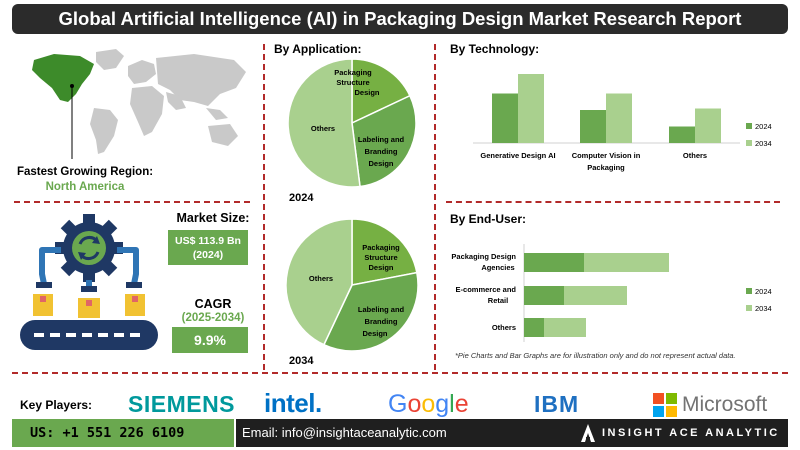 The image size is (800, 450). What do you see at coordinates (321, 278) in the screenshot?
I see `pie-2034-label-others: Others` at bounding box center [321, 278].